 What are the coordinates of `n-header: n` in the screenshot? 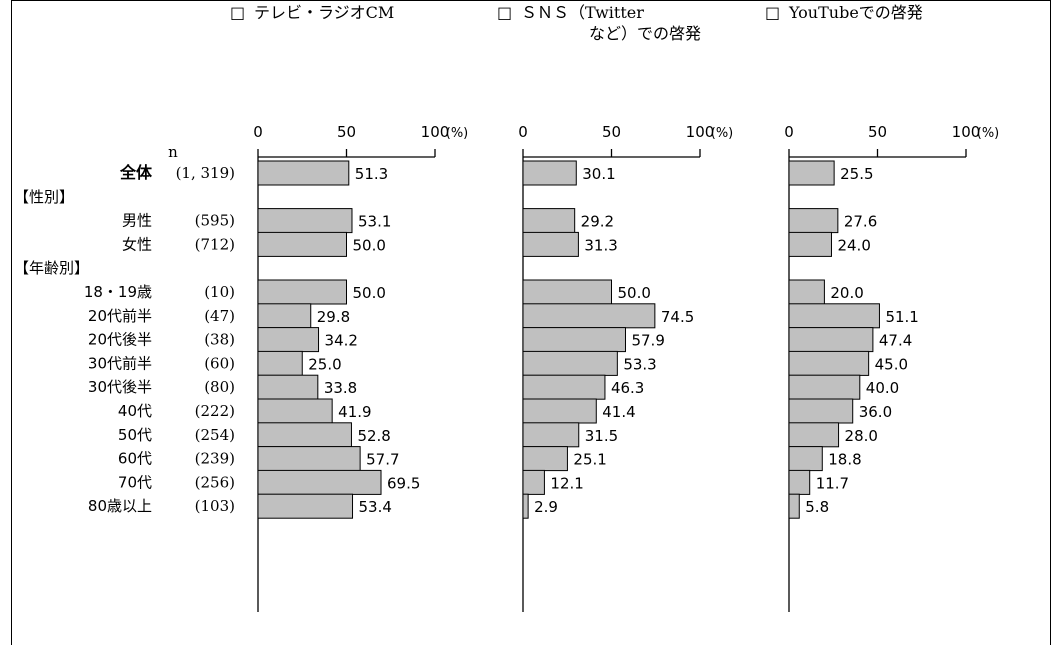 It's located at (173, 152).